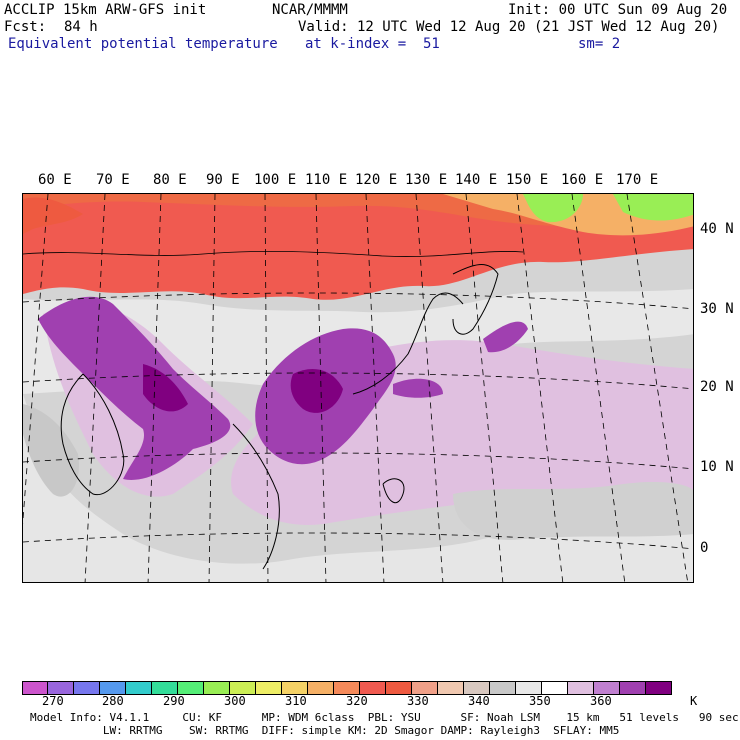 This screenshot has width=740, height=740. Describe the element at coordinates (393, 491) in the screenshot. I see `coast-philippines` at that location.